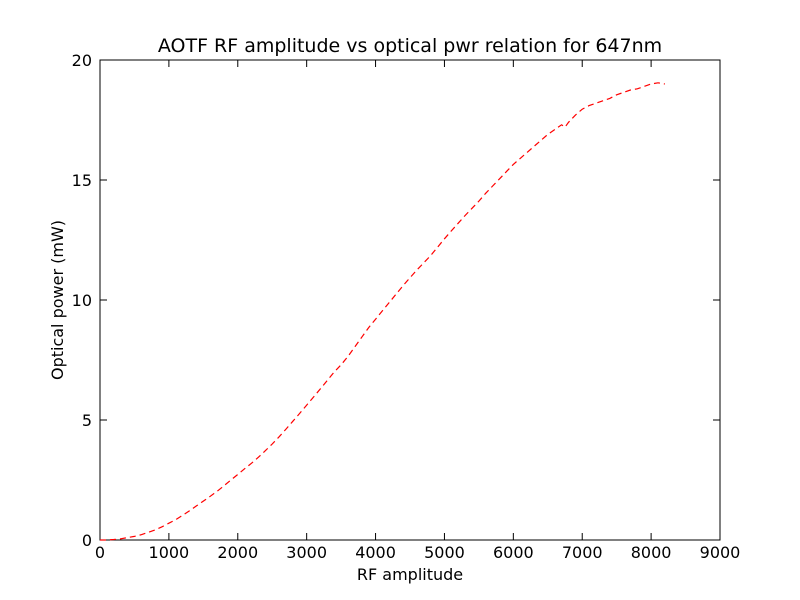 The width and height of the screenshot is (800, 600). What do you see at coordinates (513, 552) in the screenshot?
I see `x-tick-label: 6000` at bounding box center [513, 552].